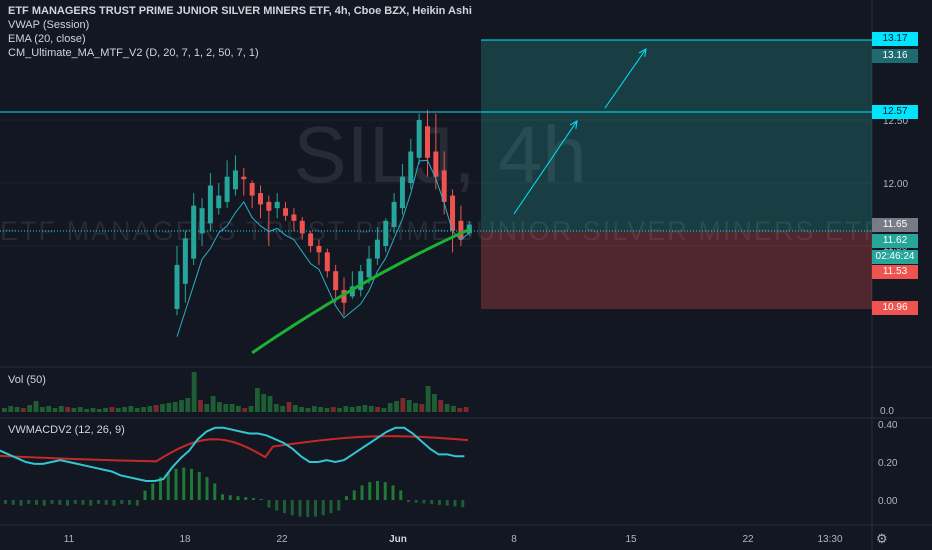 This screenshot has height=550, width=932. What do you see at coordinates (888, 425) in the screenshot?
I see `macd-axis-tick-0.40: 0.40` at bounding box center [888, 425].